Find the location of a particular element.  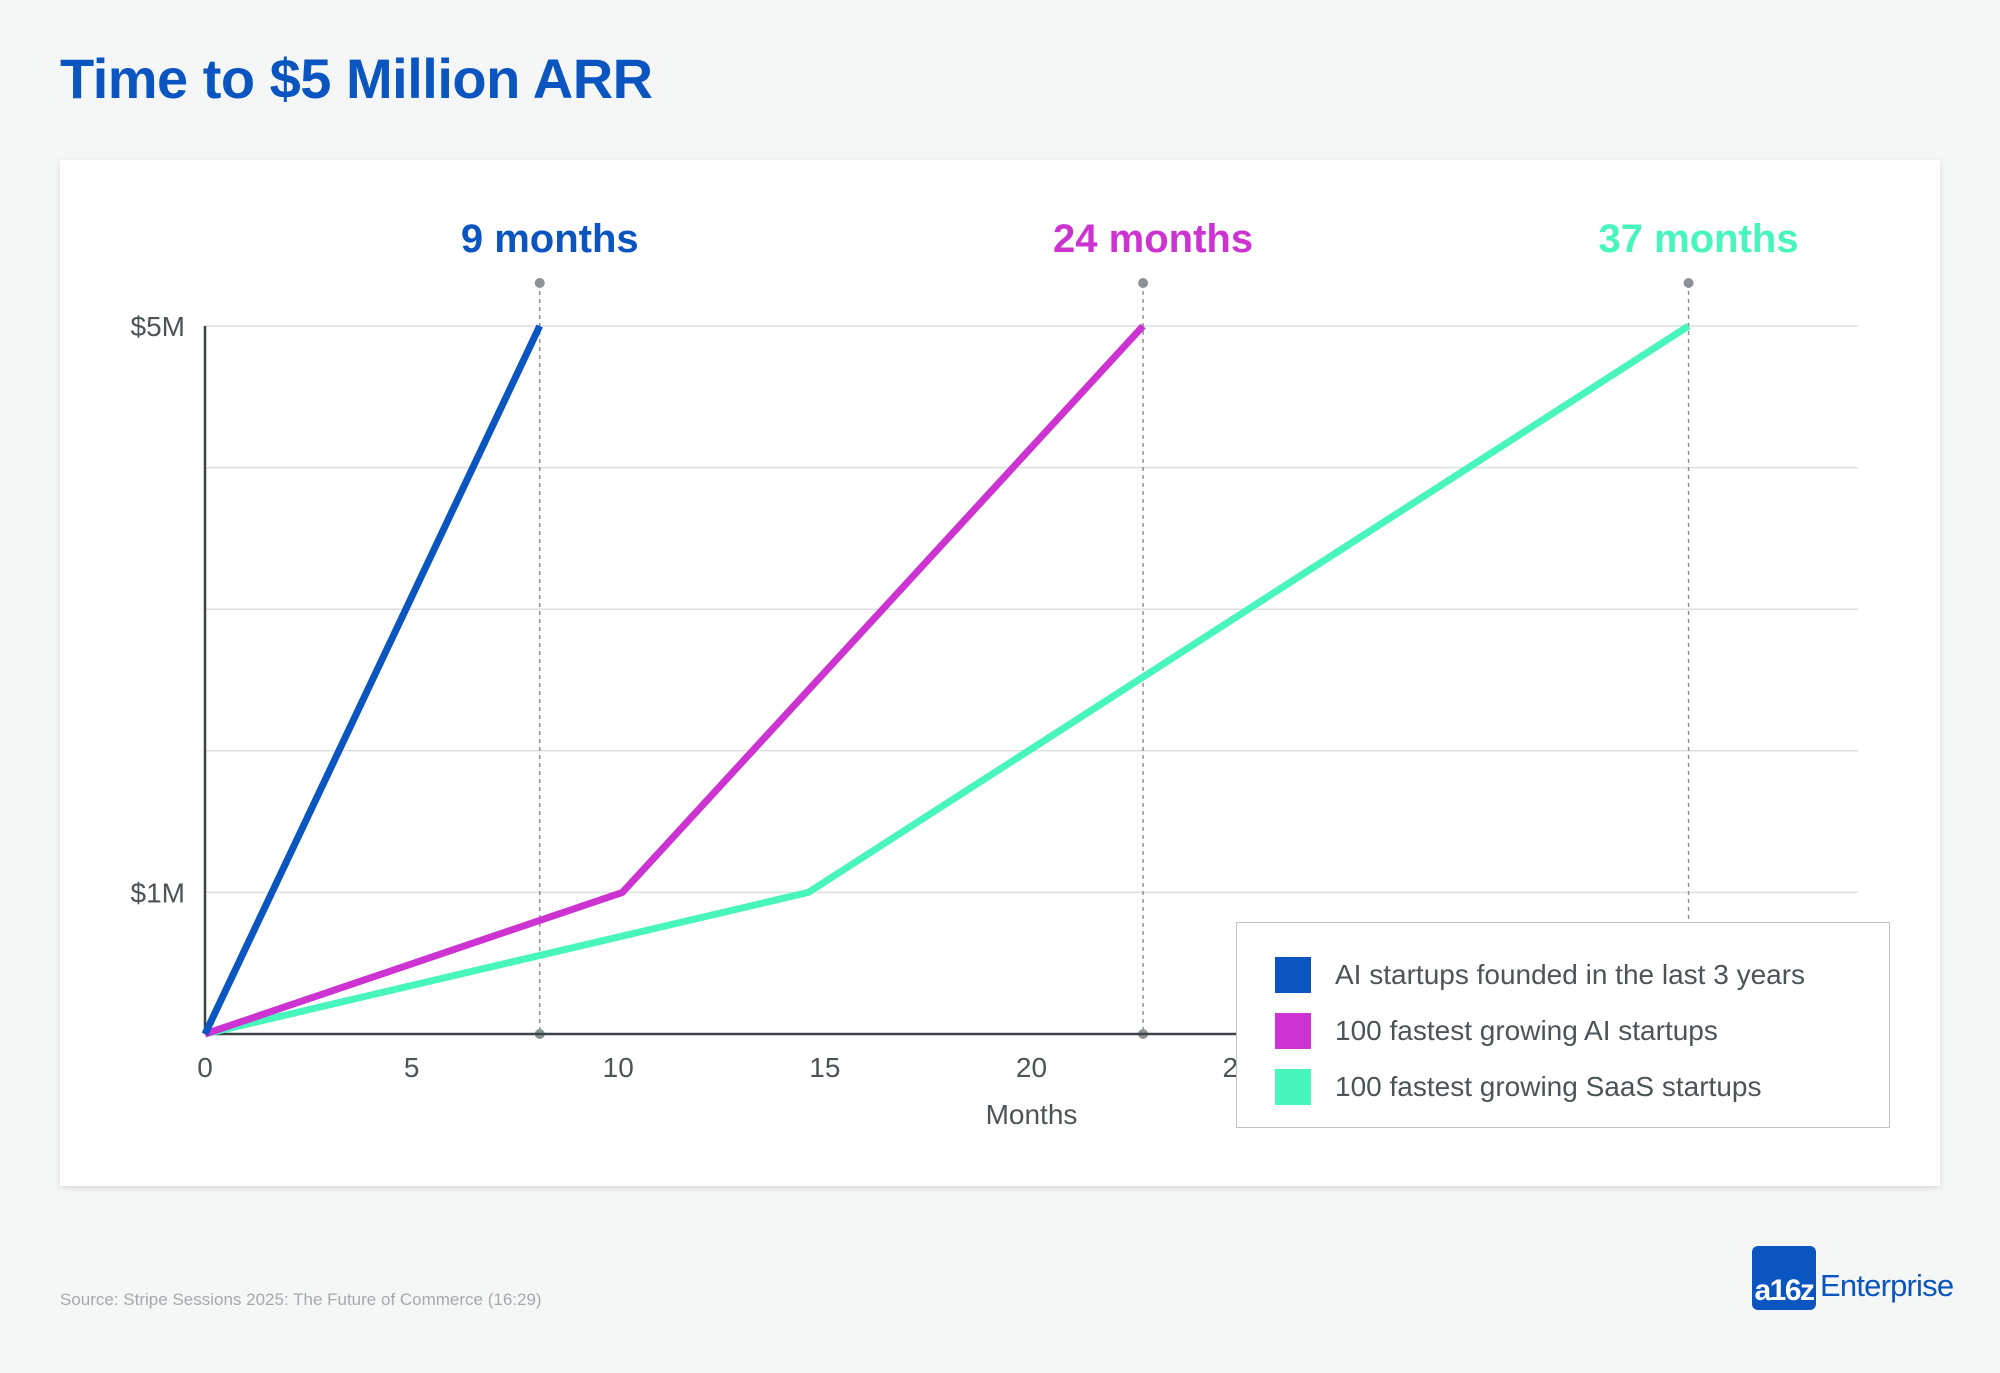

a16z-logo-mark: a16z is located at coordinates (1784, 1278).